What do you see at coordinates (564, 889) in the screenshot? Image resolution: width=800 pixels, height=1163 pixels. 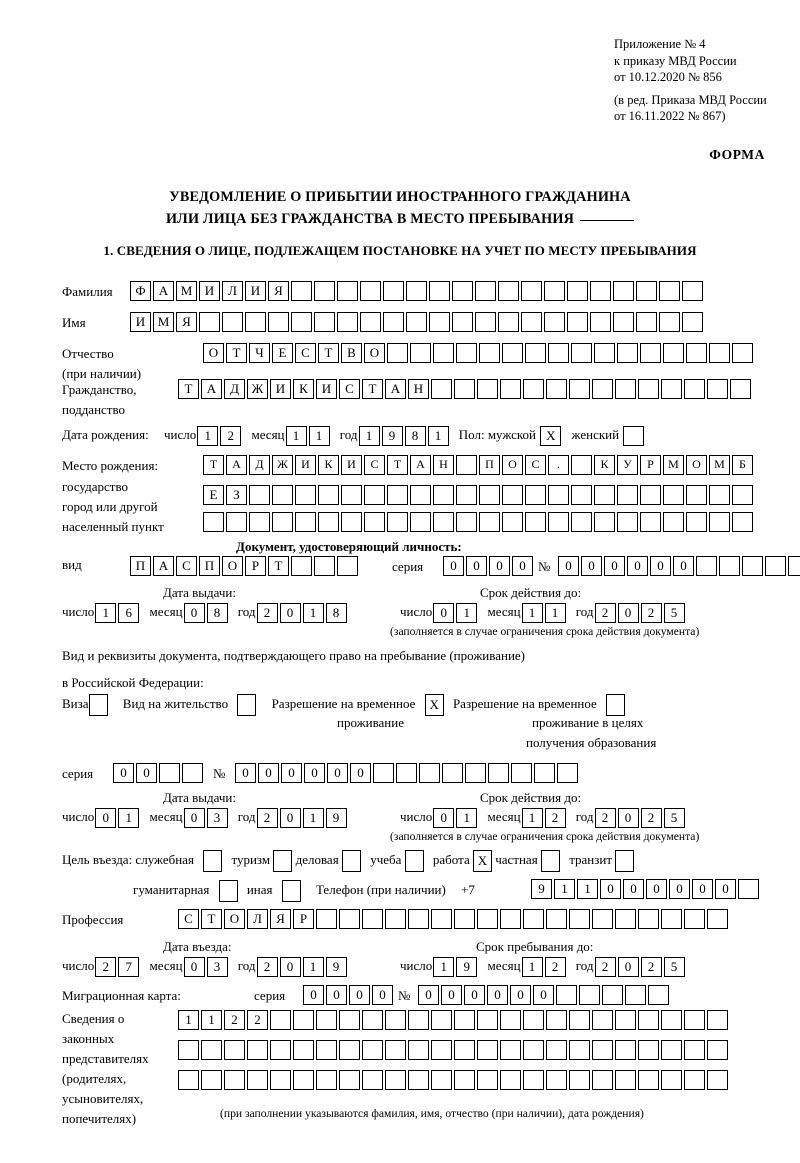 I see `form-cell: 1` at bounding box center [564, 889].